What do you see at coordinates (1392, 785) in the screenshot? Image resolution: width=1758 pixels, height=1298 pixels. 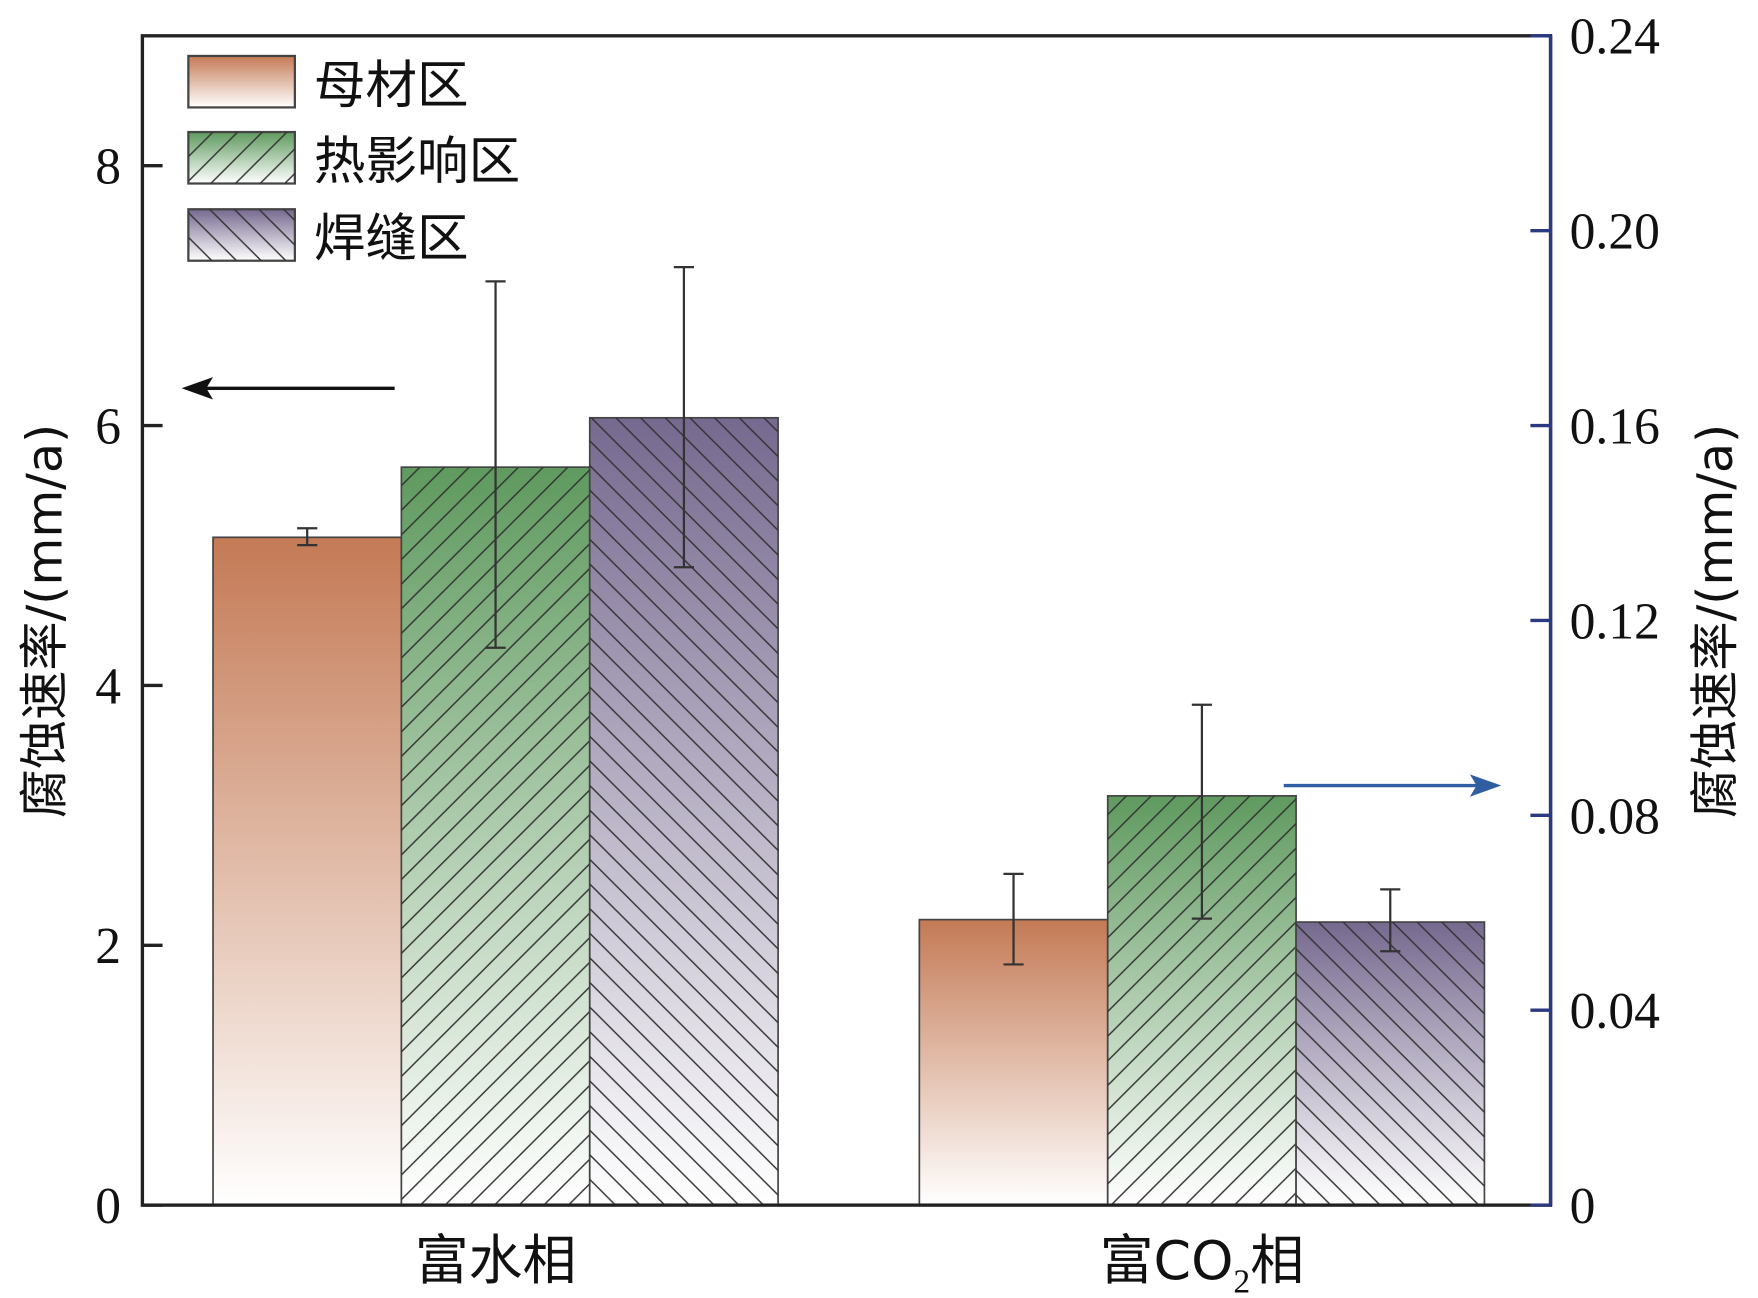 I see `right-arrow` at bounding box center [1392, 785].